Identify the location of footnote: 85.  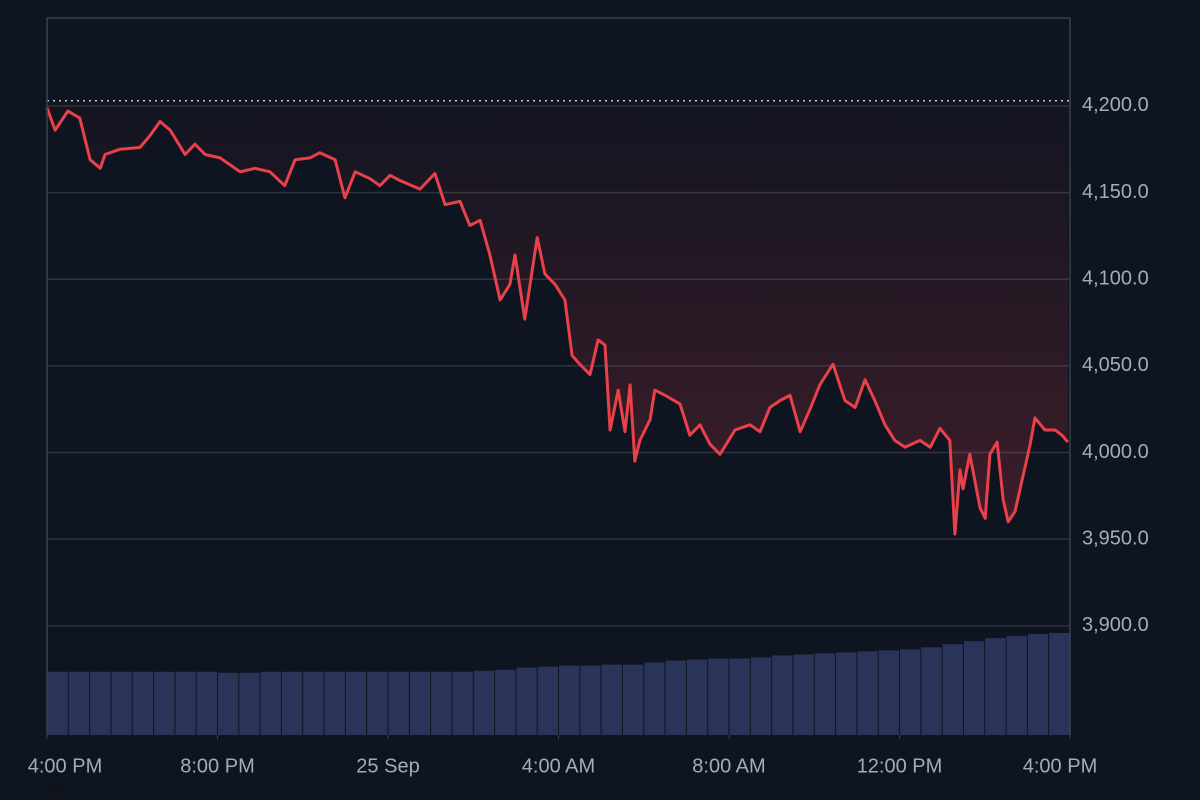
(58, 790).